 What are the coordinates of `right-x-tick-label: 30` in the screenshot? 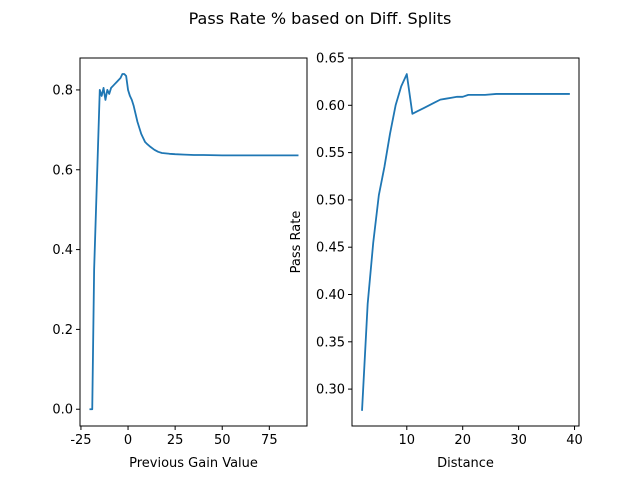 It's located at (518, 440).